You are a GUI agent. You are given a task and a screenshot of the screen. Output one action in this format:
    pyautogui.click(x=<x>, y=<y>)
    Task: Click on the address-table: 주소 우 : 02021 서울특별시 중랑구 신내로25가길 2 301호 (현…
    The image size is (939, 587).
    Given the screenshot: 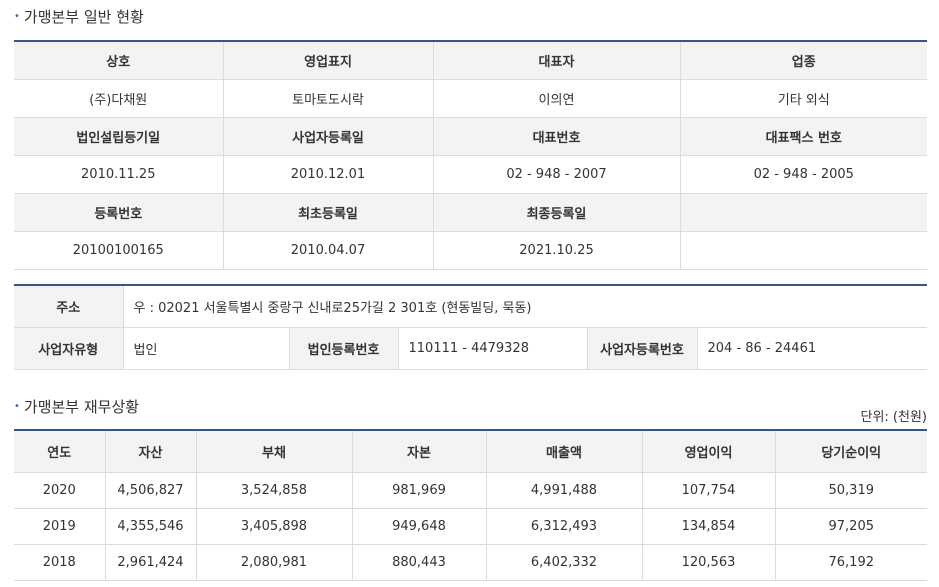 What is the action you would take?
    pyautogui.click(x=471, y=327)
    